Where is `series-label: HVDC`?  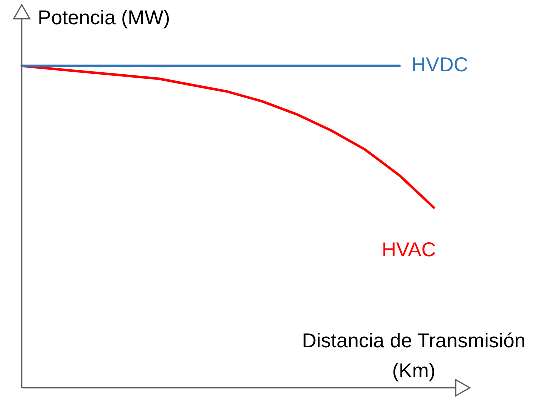 series-label: HVDC is located at coordinates (440, 65).